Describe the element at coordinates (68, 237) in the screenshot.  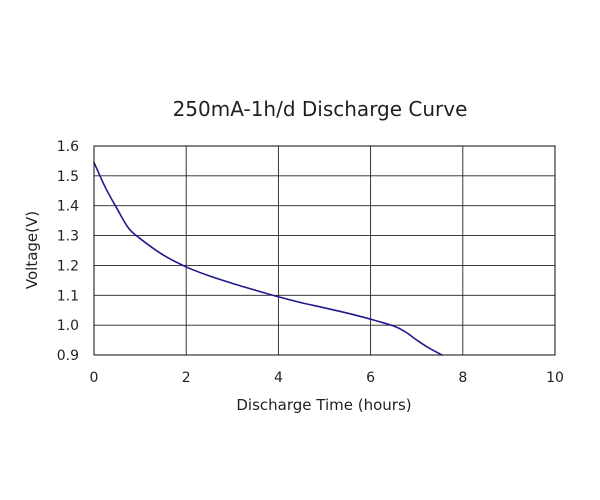
I see `y-tick-label: 1.3` at that location.